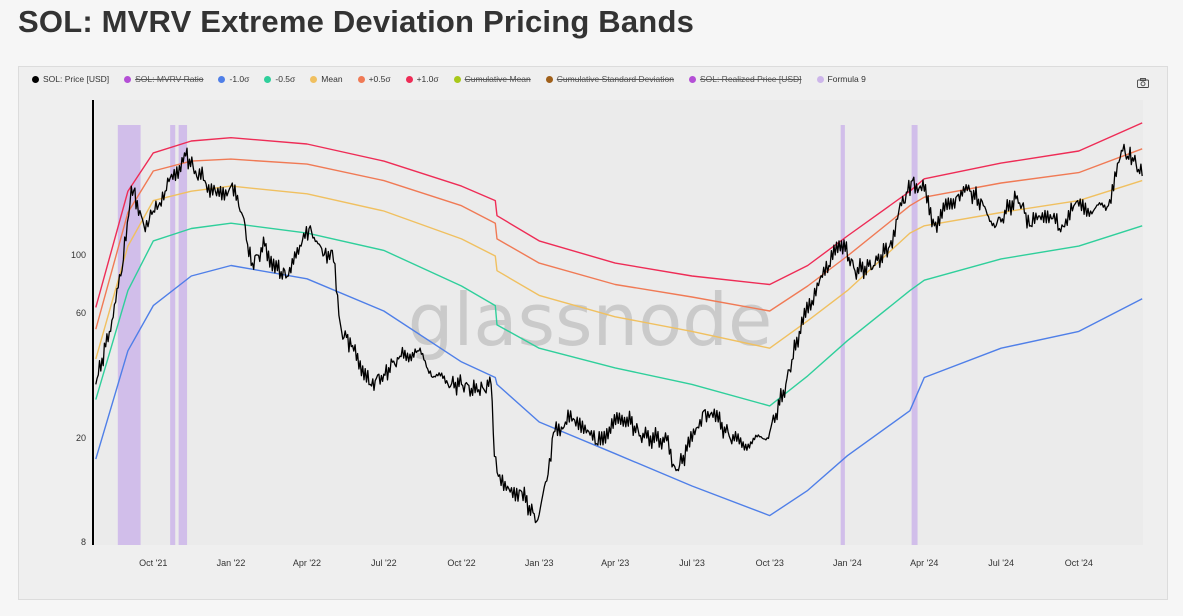 This screenshot has width=1183, height=616. What do you see at coordinates (153, 563) in the screenshot?
I see `x-tick-label: Oct '21` at bounding box center [153, 563].